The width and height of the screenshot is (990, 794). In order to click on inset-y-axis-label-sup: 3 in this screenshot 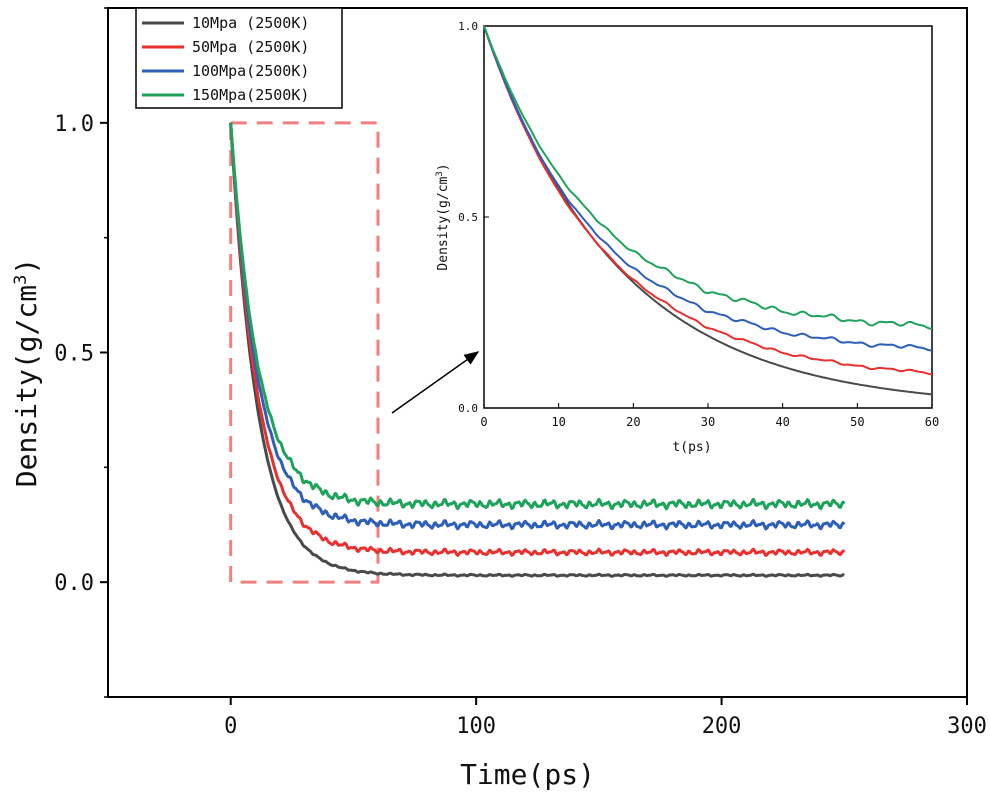, I will do `click(440, 173)`.